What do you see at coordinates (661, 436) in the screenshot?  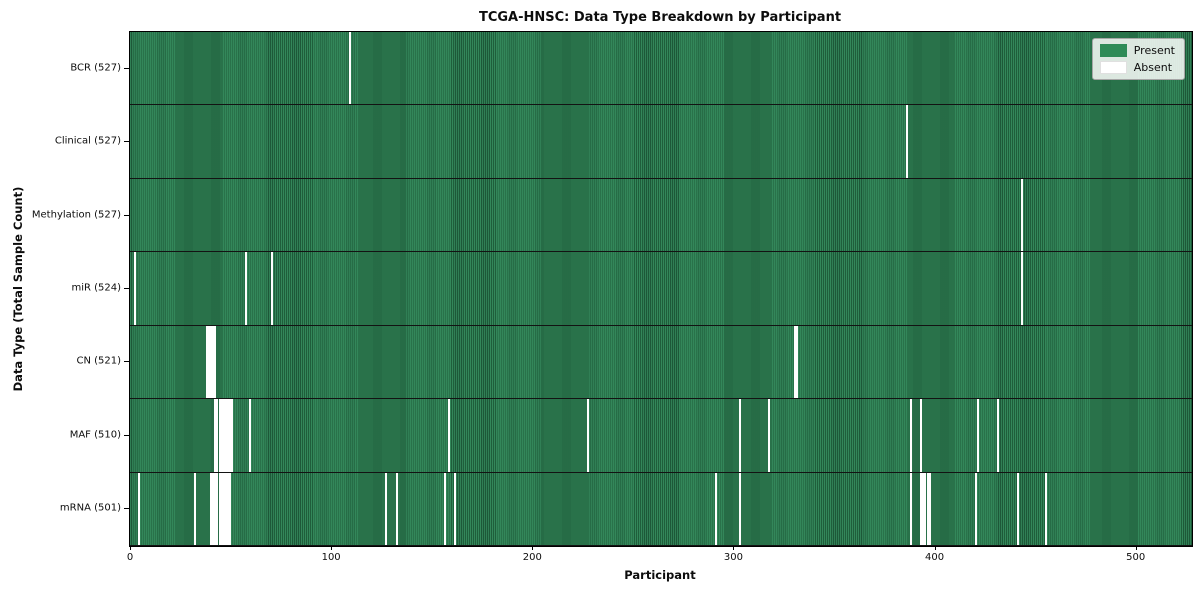 I see `heatmap-row-maf` at bounding box center [661, 436].